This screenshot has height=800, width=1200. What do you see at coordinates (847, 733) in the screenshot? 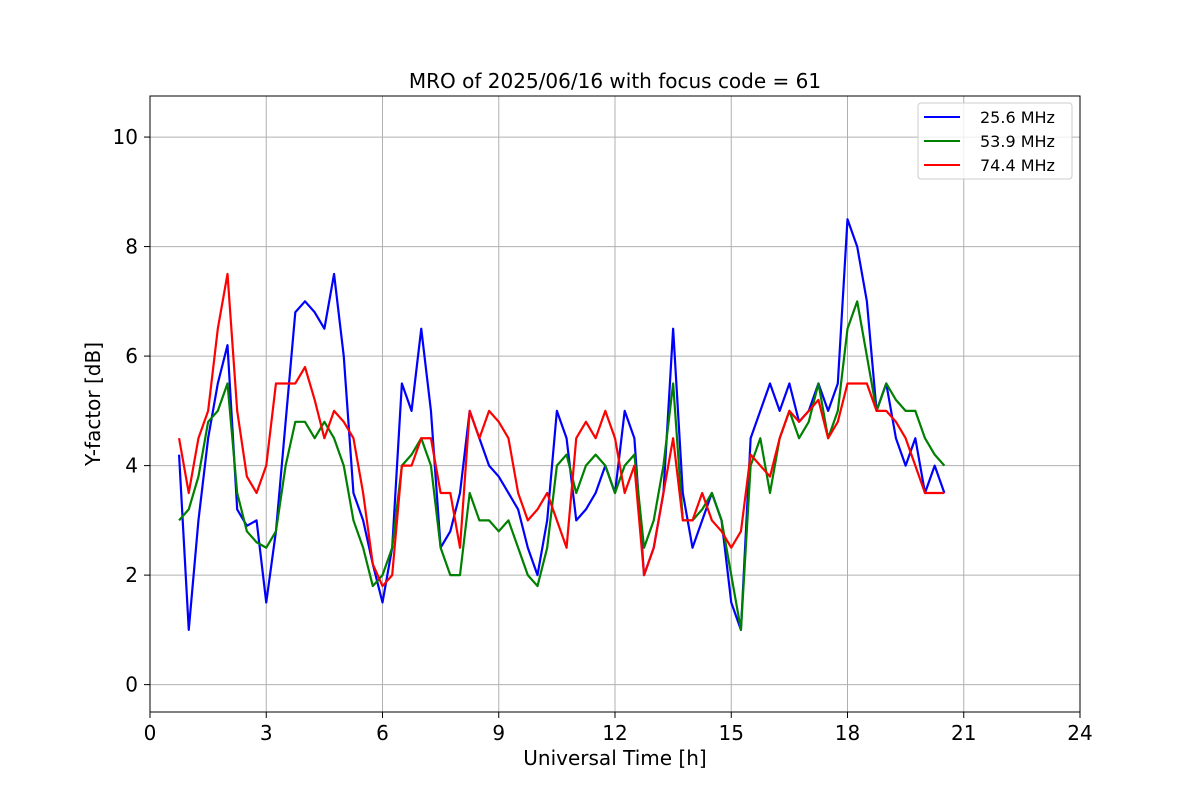
I see `x-tick-label: 18` at bounding box center [847, 733].